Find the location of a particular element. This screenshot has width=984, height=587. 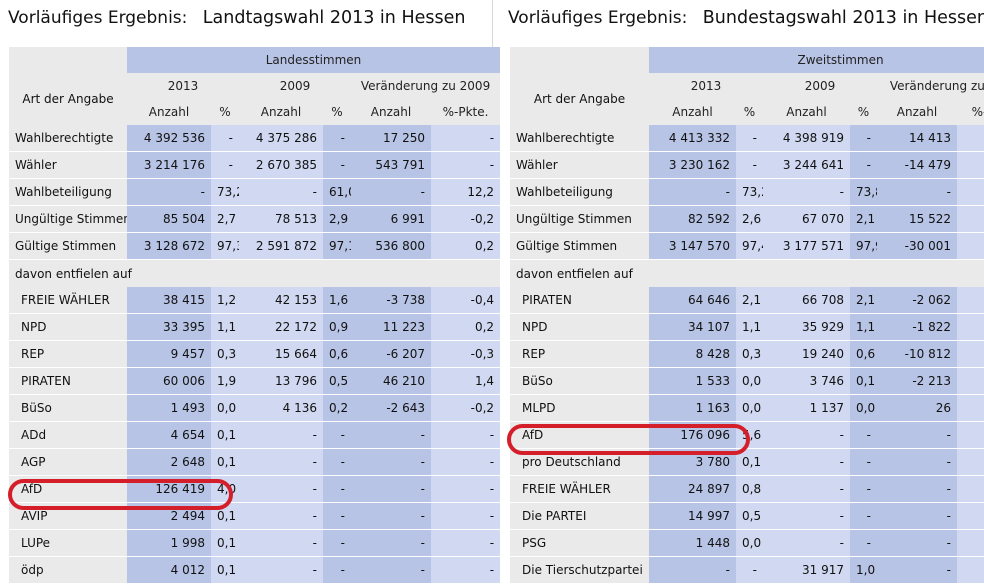

row-label: Die PARTEI is located at coordinates (579, 516).